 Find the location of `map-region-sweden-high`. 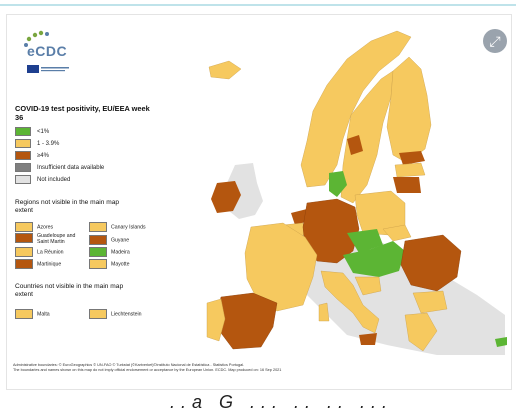

map-region-sweden-high is located at coordinates (355, 145).